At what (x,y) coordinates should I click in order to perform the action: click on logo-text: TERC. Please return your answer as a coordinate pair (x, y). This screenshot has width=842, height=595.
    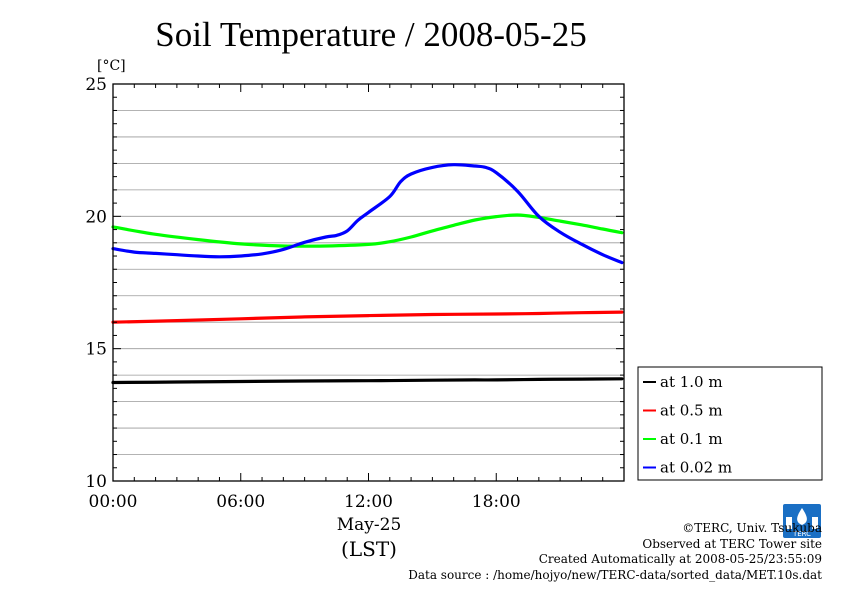
    Looking at the image, I should click on (801, 534).